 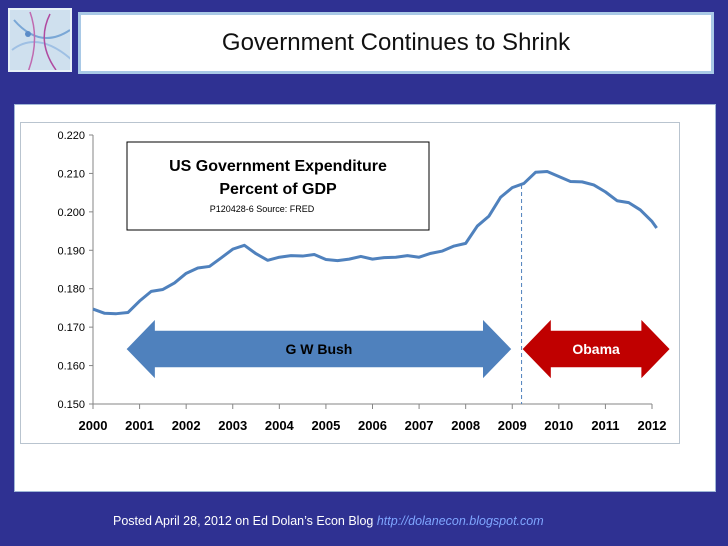 I want to click on x-tick-label: 2011, so click(x=605, y=425).